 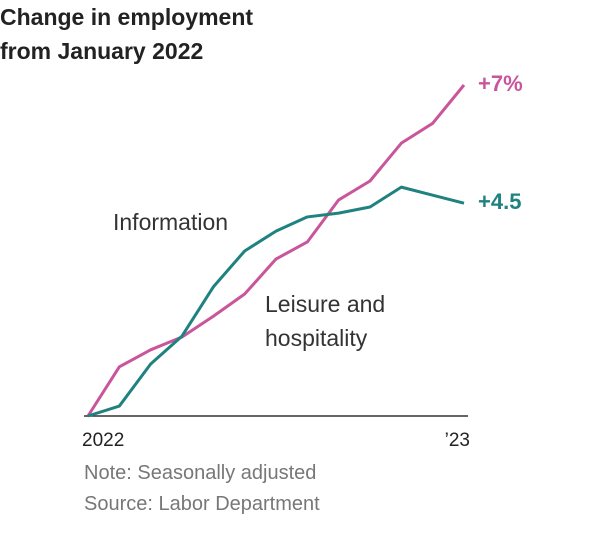 What do you see at coordinates (171, 222) in the screenshot?
I see `series-label: Information` at bounding box center [171, 222].